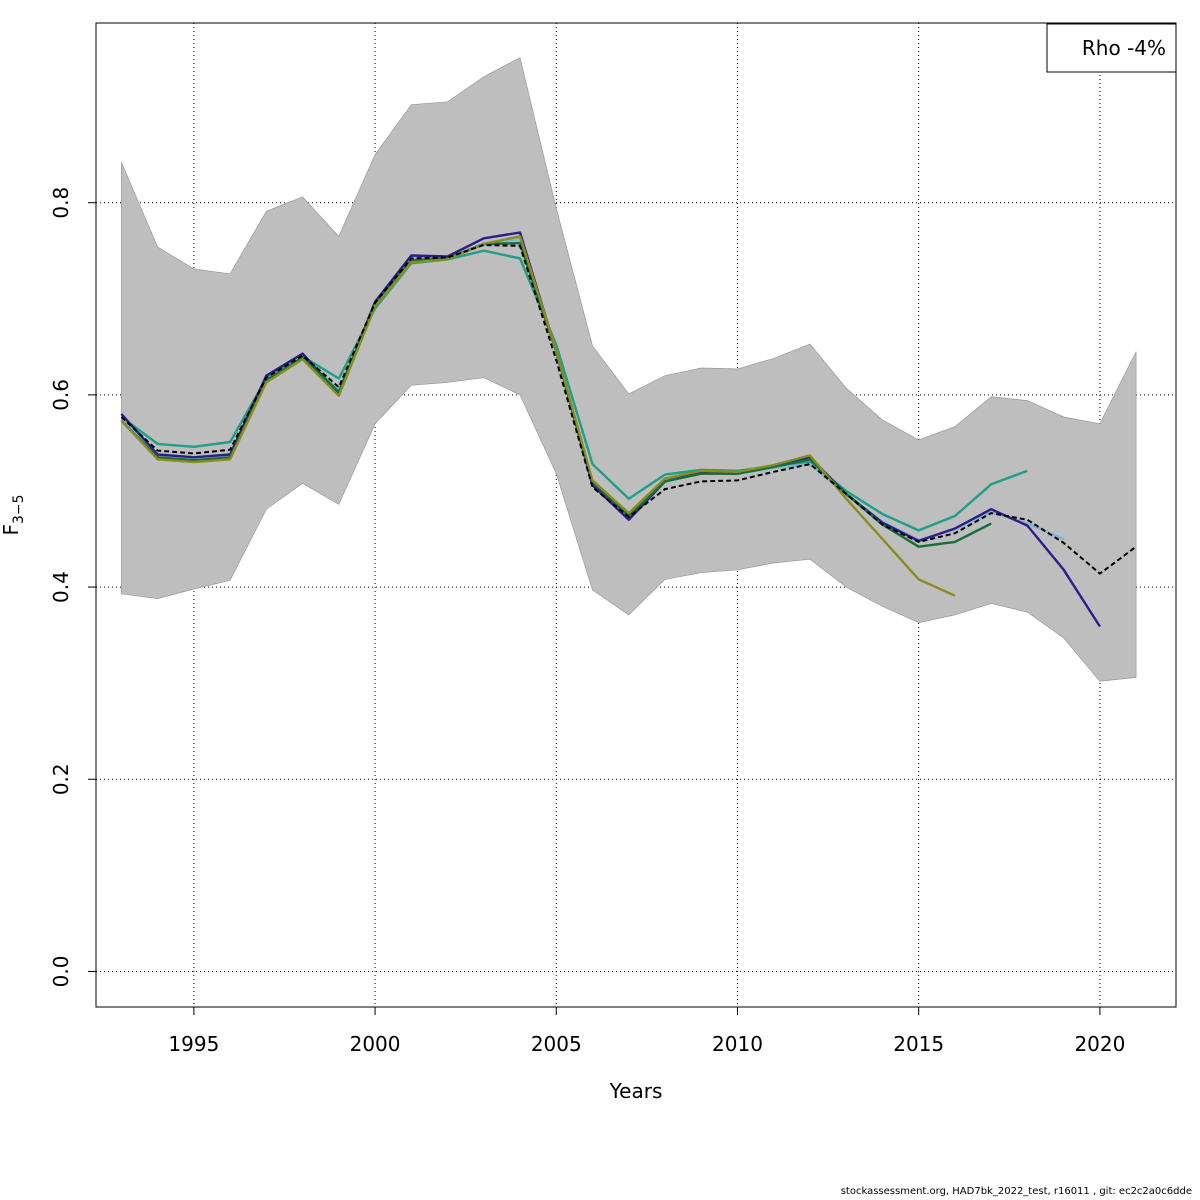 This screenshot has width=1200, height=1200. I want to click on y-axis: 0.0 0.2 0.4 0.6 0.8, so click(72, 587).